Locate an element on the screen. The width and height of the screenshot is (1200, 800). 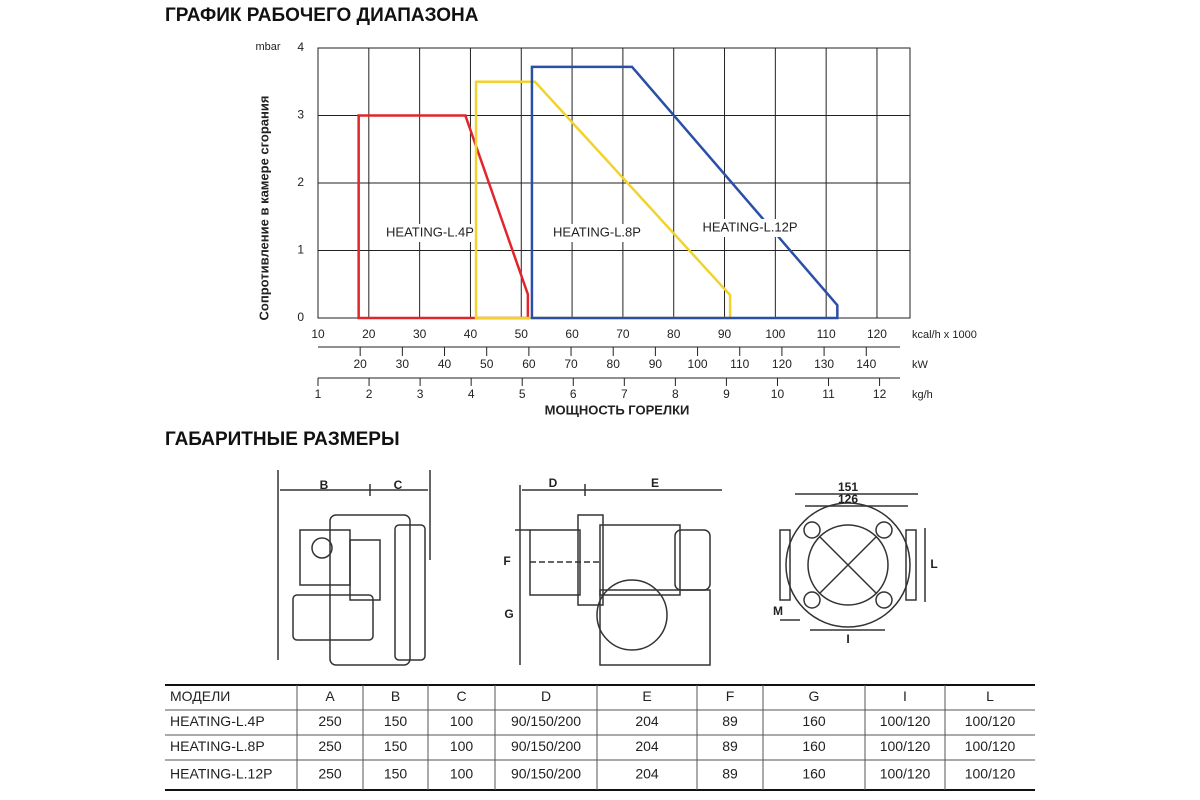
y-tick-label: 1 is located at coordinates (300, 250).